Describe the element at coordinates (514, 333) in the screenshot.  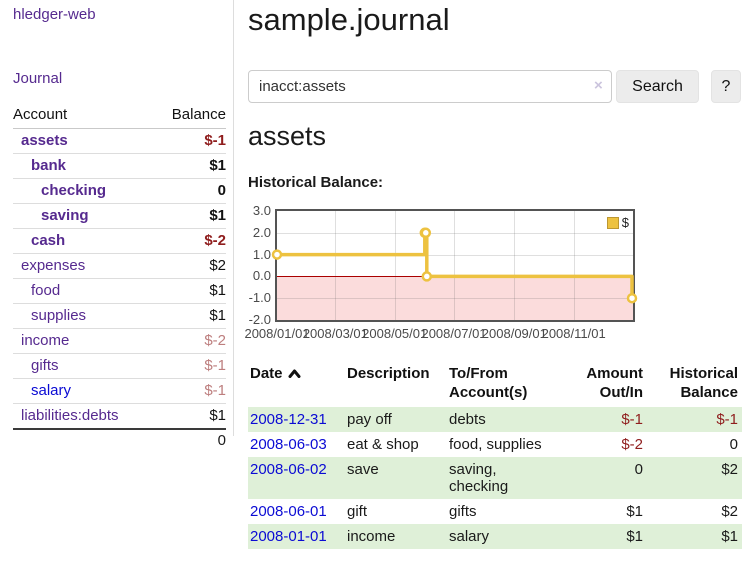
I see `x-tick-label: 2008/09/01` at that location.